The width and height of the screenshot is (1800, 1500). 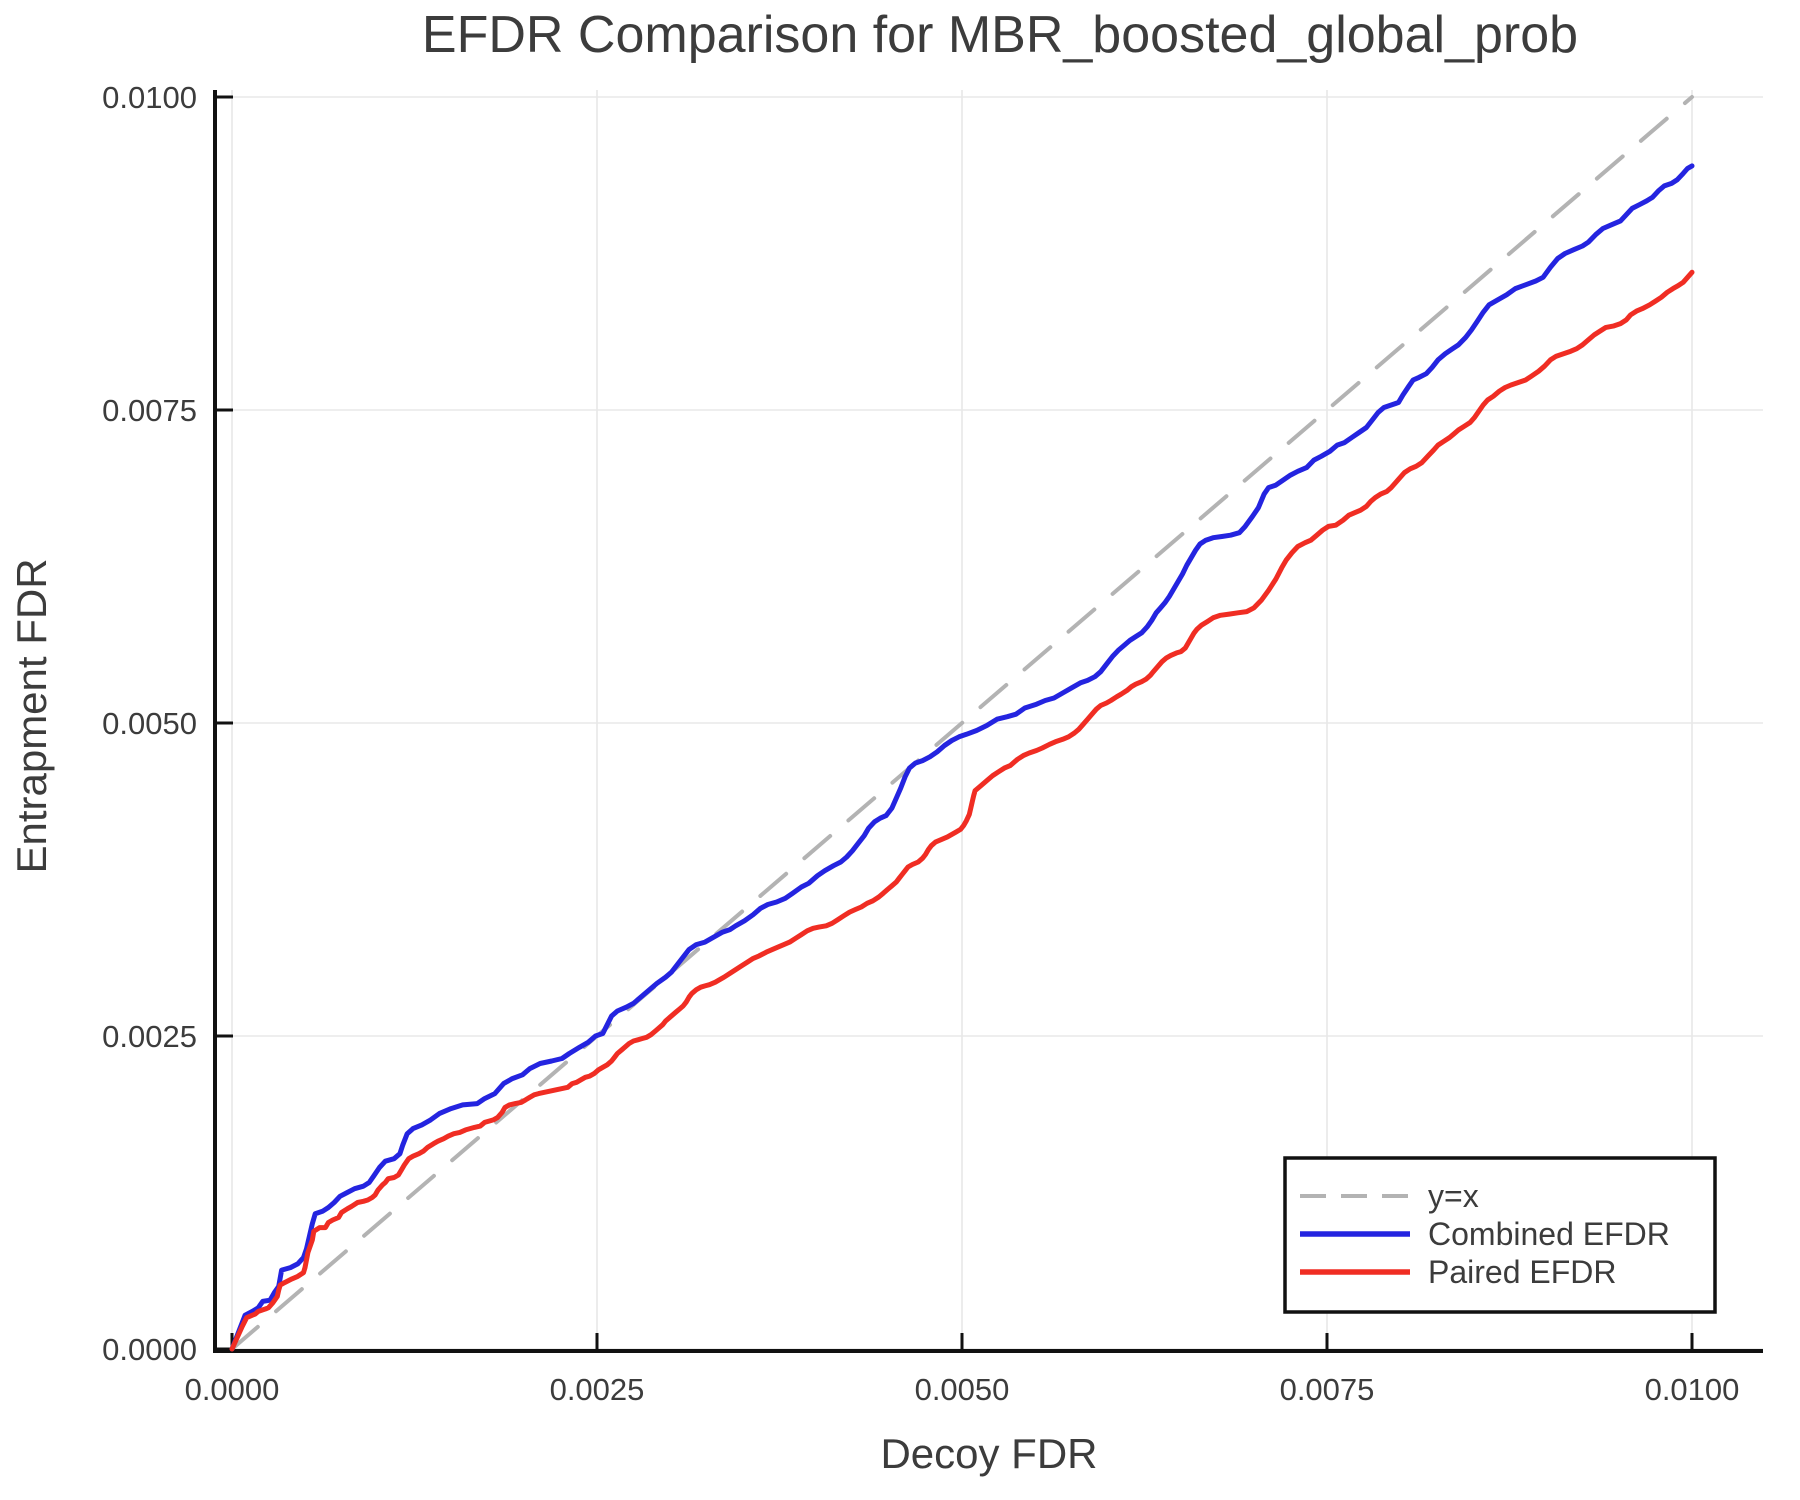 I want to click on x-tick-label: 0.0050, so click(x=962, y=1389).